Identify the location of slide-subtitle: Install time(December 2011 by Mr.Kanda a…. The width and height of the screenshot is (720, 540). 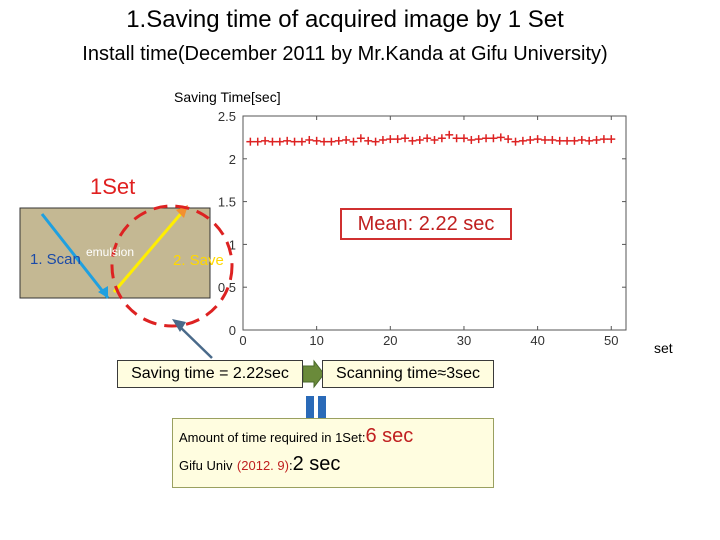
(345, 54).